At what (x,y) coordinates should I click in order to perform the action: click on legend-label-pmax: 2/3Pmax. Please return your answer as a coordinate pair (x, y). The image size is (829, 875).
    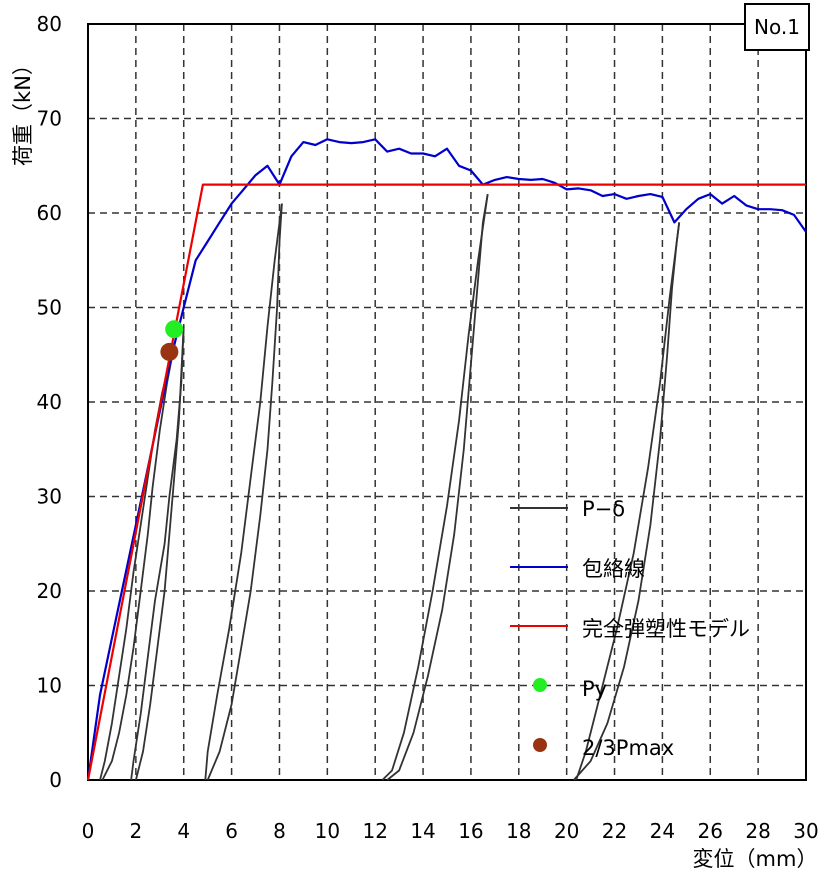
    Looking at the image, I should click on (628, 748).